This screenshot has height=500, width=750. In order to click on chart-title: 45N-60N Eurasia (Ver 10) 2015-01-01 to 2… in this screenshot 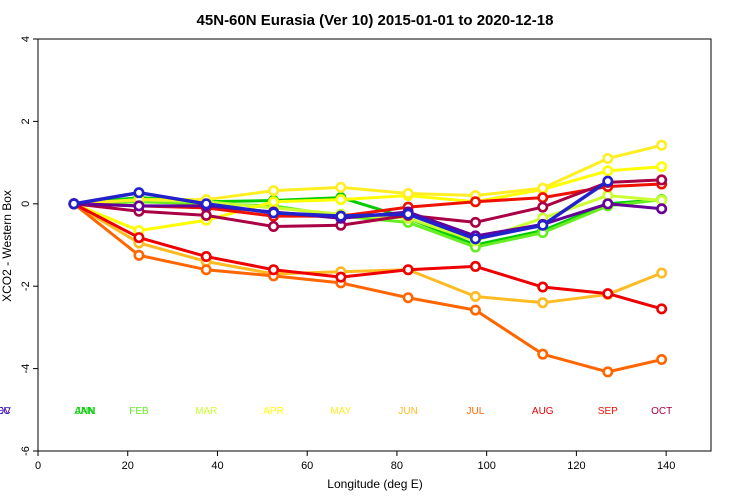, I will do `click(375, 20)`.